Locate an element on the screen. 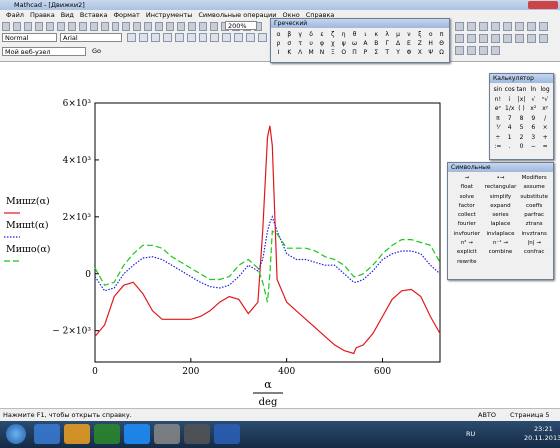 The width and height of the screenshot is (560, 448). palette-button: × is located at coordinates (545, 127).